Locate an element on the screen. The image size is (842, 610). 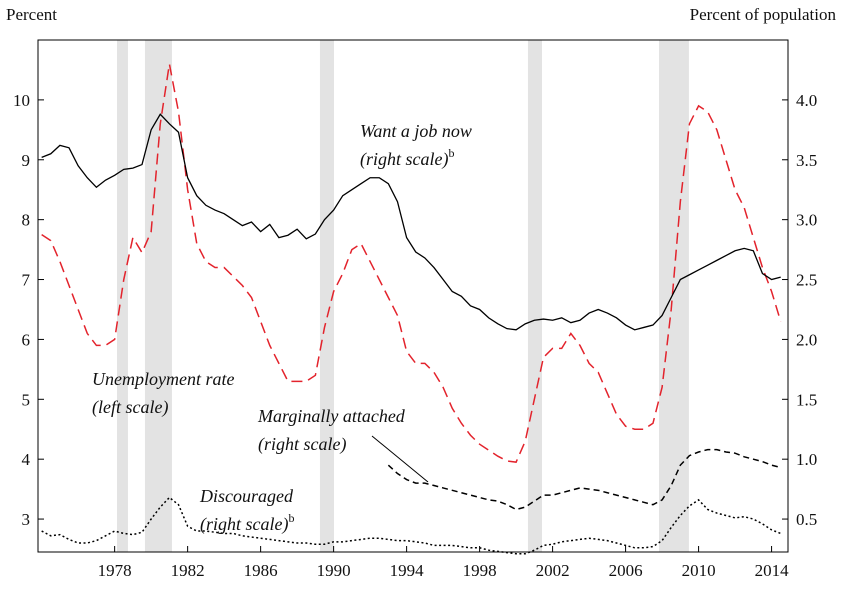
y-axis-title: Percent is located at coordinates (31, 14).